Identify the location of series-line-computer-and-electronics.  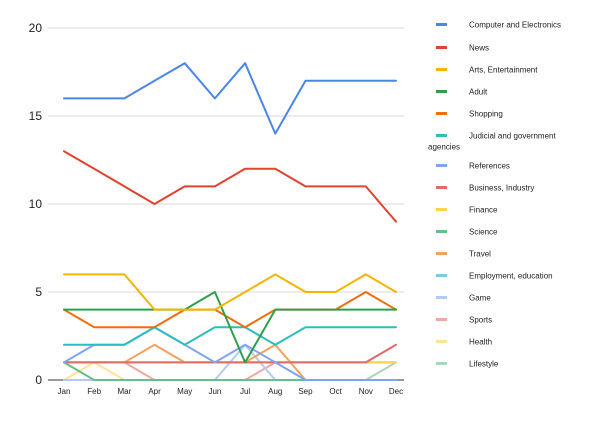
(230, 98).